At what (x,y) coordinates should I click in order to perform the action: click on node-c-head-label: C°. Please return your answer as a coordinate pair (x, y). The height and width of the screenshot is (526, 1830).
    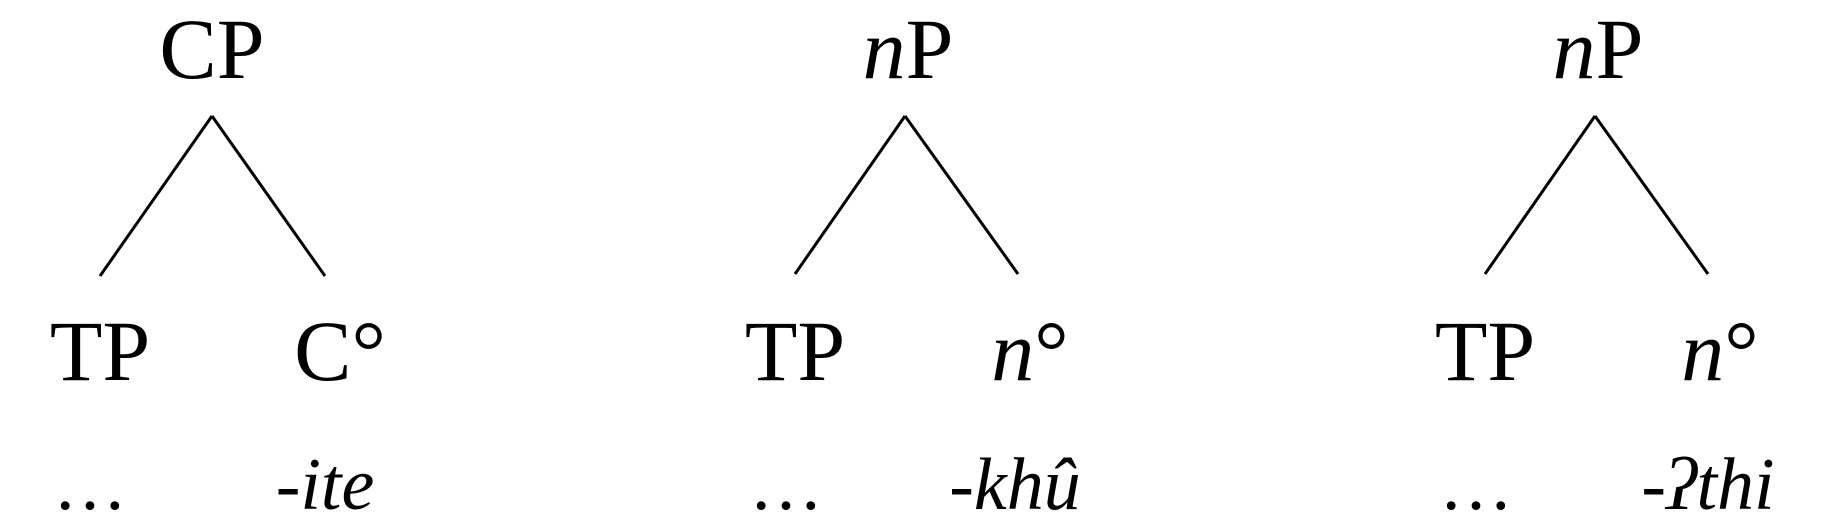
    Looking at the image, I should click on (340, 351).